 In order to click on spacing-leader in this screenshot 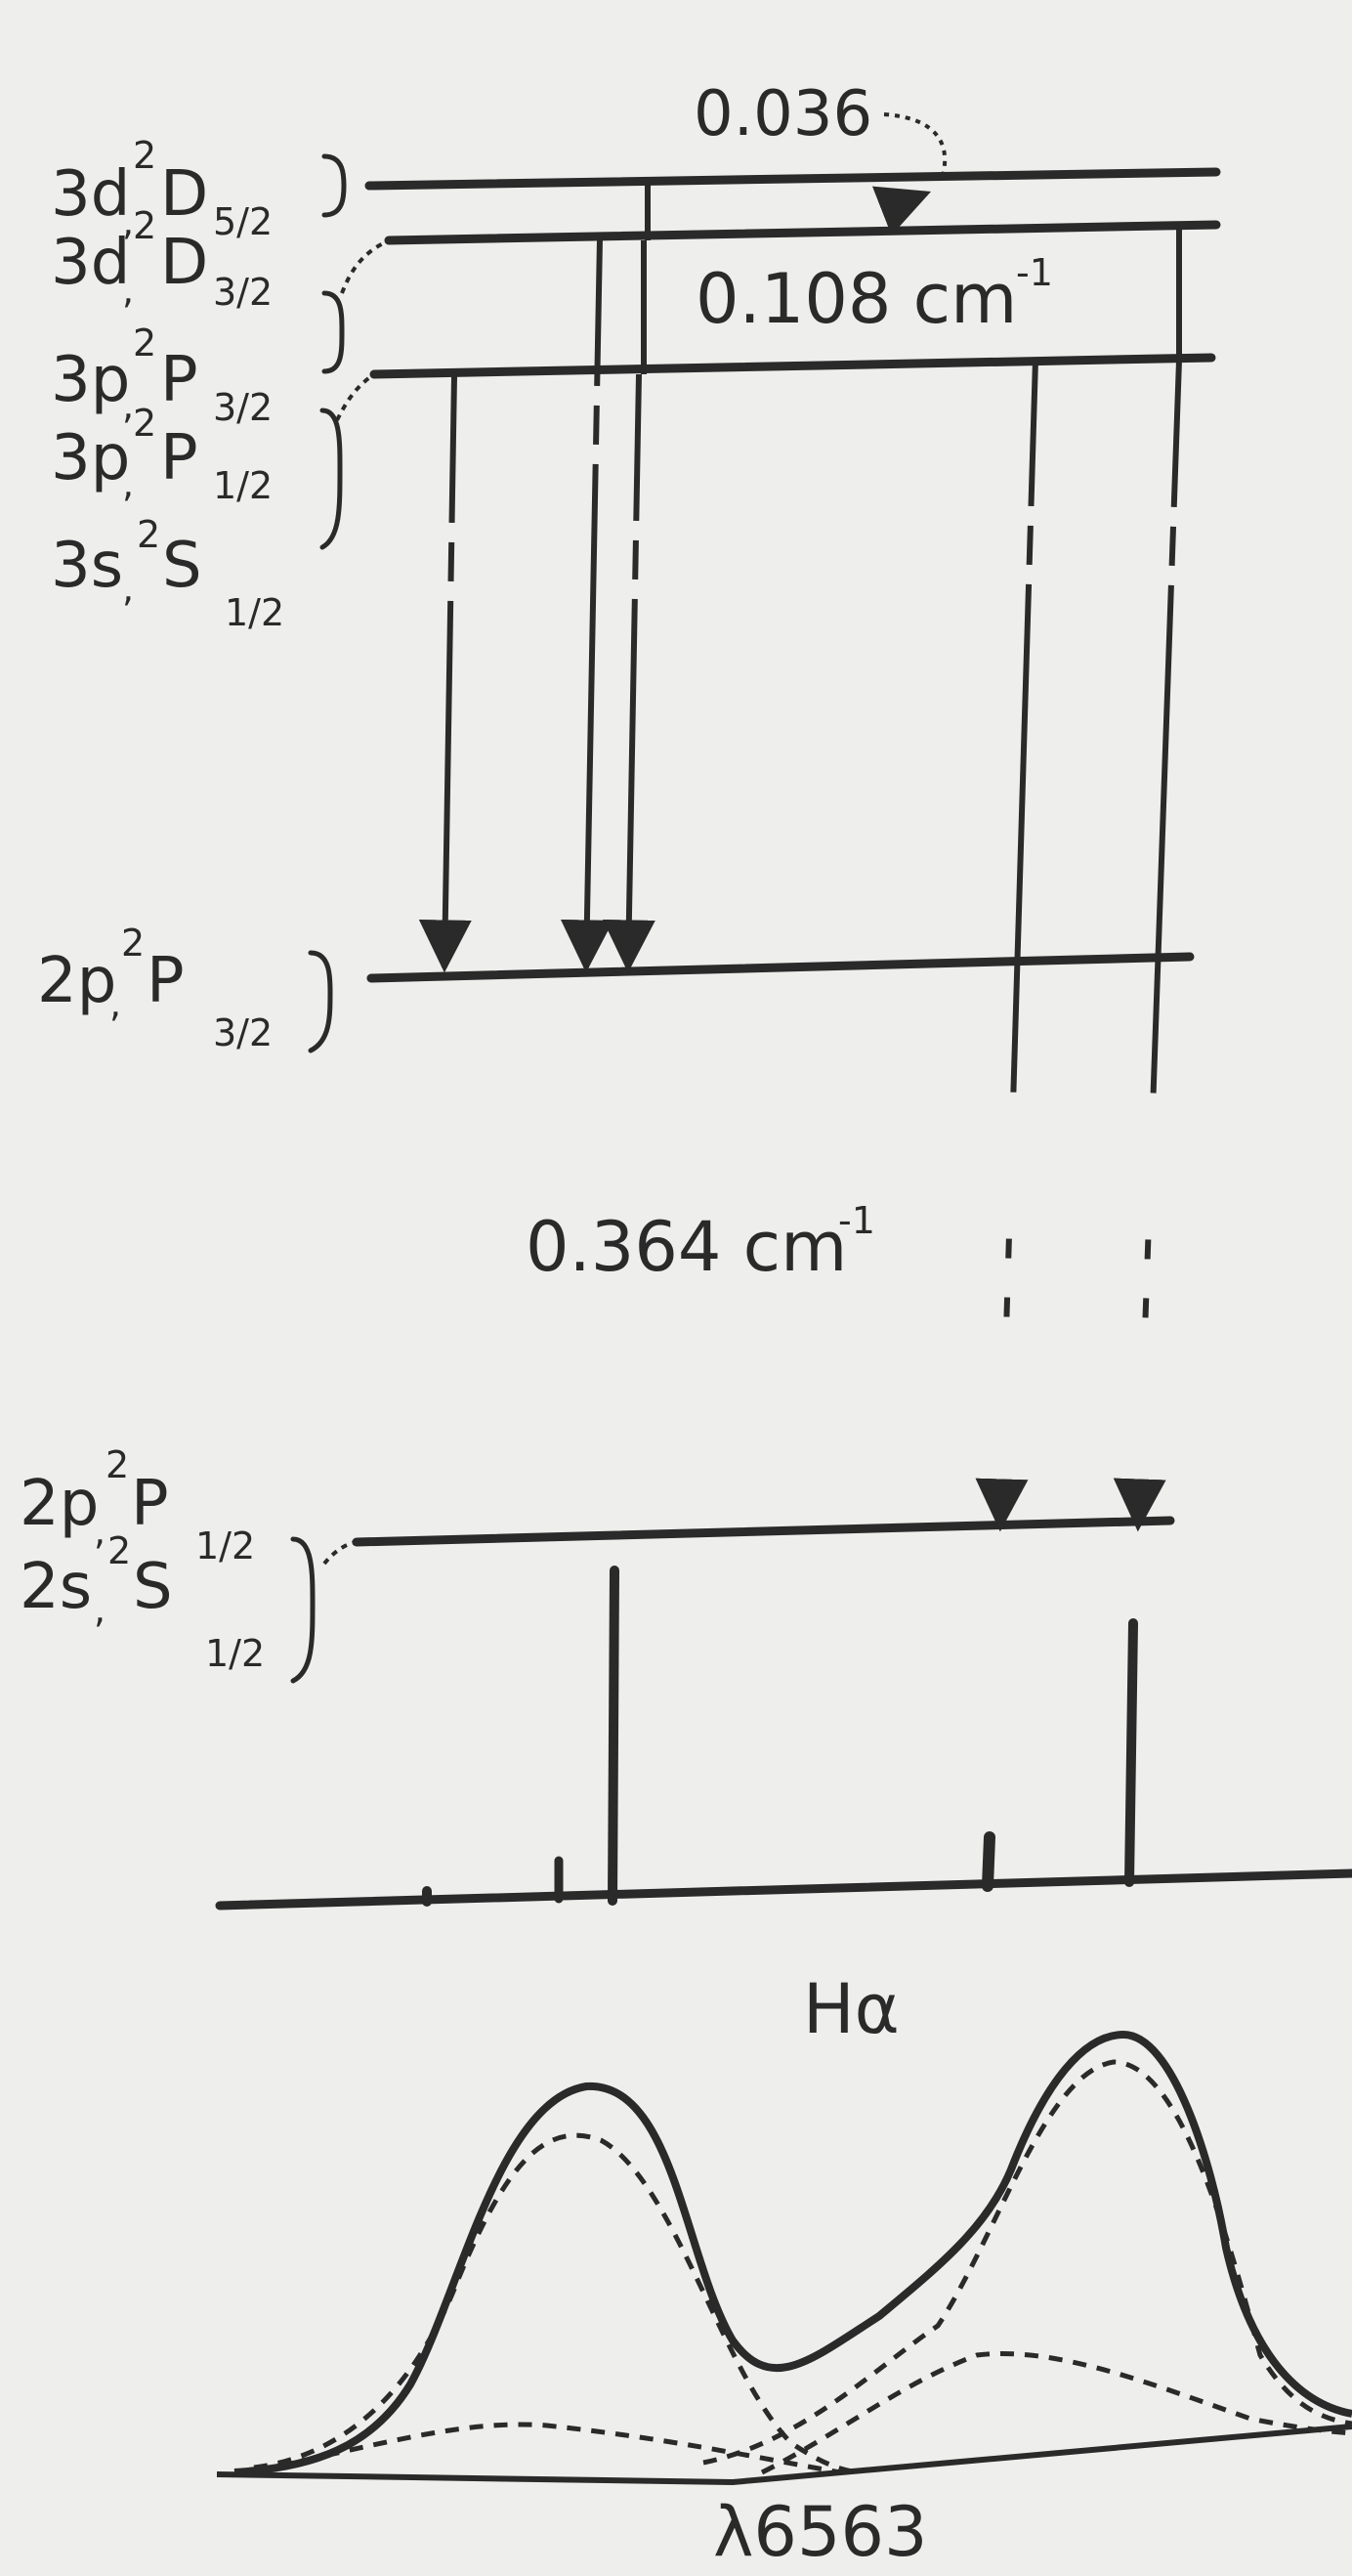, I will do `click(915, 144)`.